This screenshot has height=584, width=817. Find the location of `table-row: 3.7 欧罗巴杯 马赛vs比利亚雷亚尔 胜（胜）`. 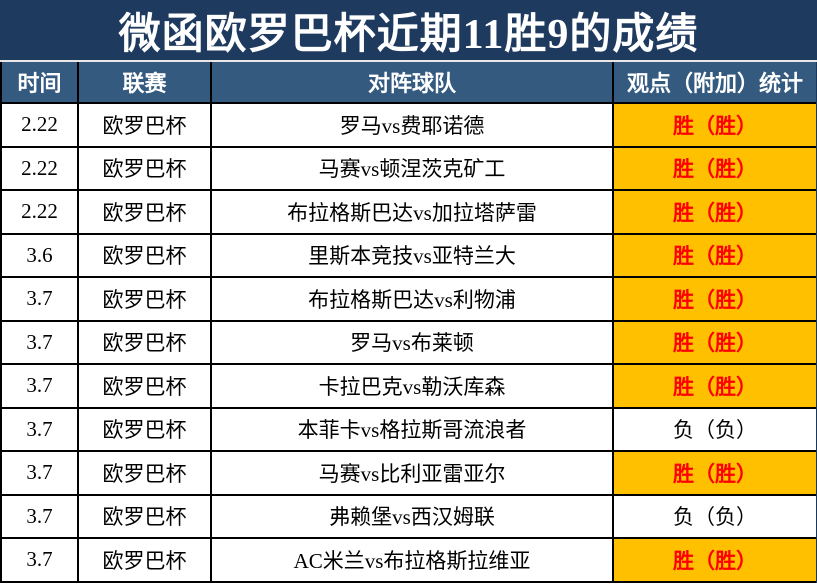

table-row: 3.7 欧罗巴杯 马赛vs比利亚雷亚尔 胜（胜） is located at coordinates (408, 473).